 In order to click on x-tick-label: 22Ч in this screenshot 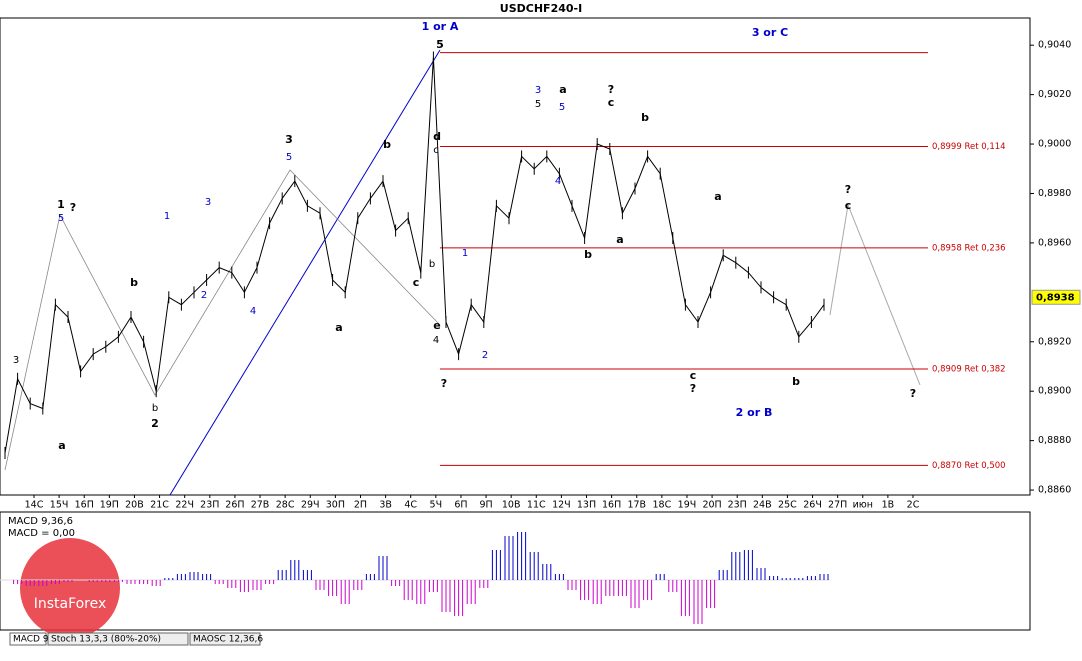, I will do `click(184, 505)`.